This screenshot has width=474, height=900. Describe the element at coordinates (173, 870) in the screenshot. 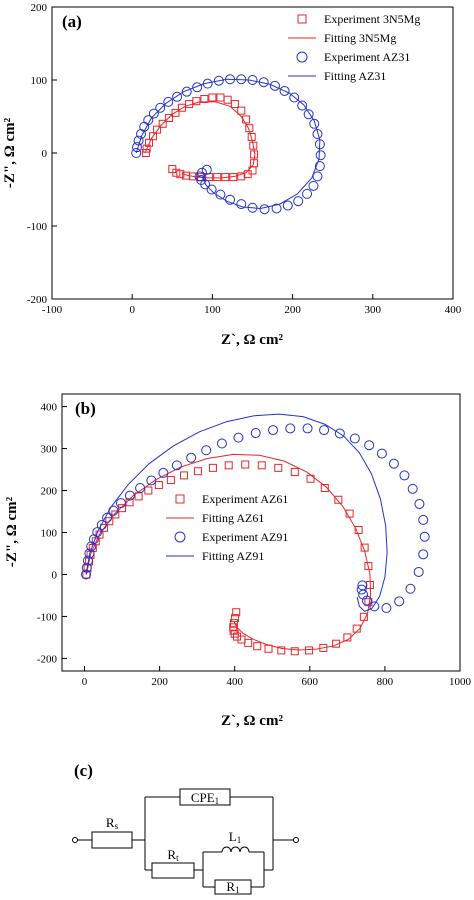

I see `rt-resistor` at that location.